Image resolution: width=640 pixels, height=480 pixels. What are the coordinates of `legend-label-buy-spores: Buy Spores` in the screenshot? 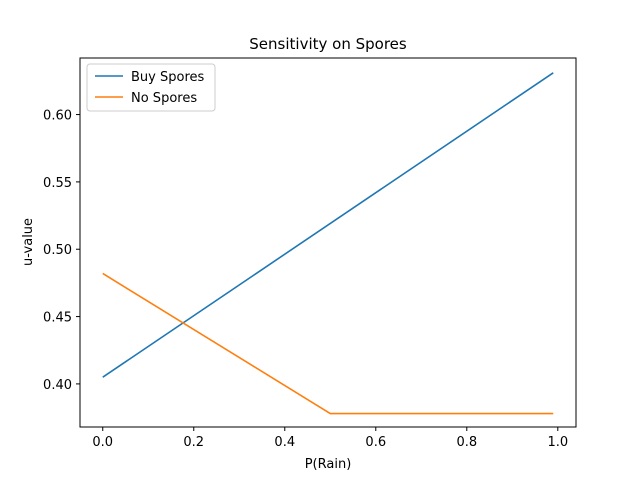 It's located at (167, 77).